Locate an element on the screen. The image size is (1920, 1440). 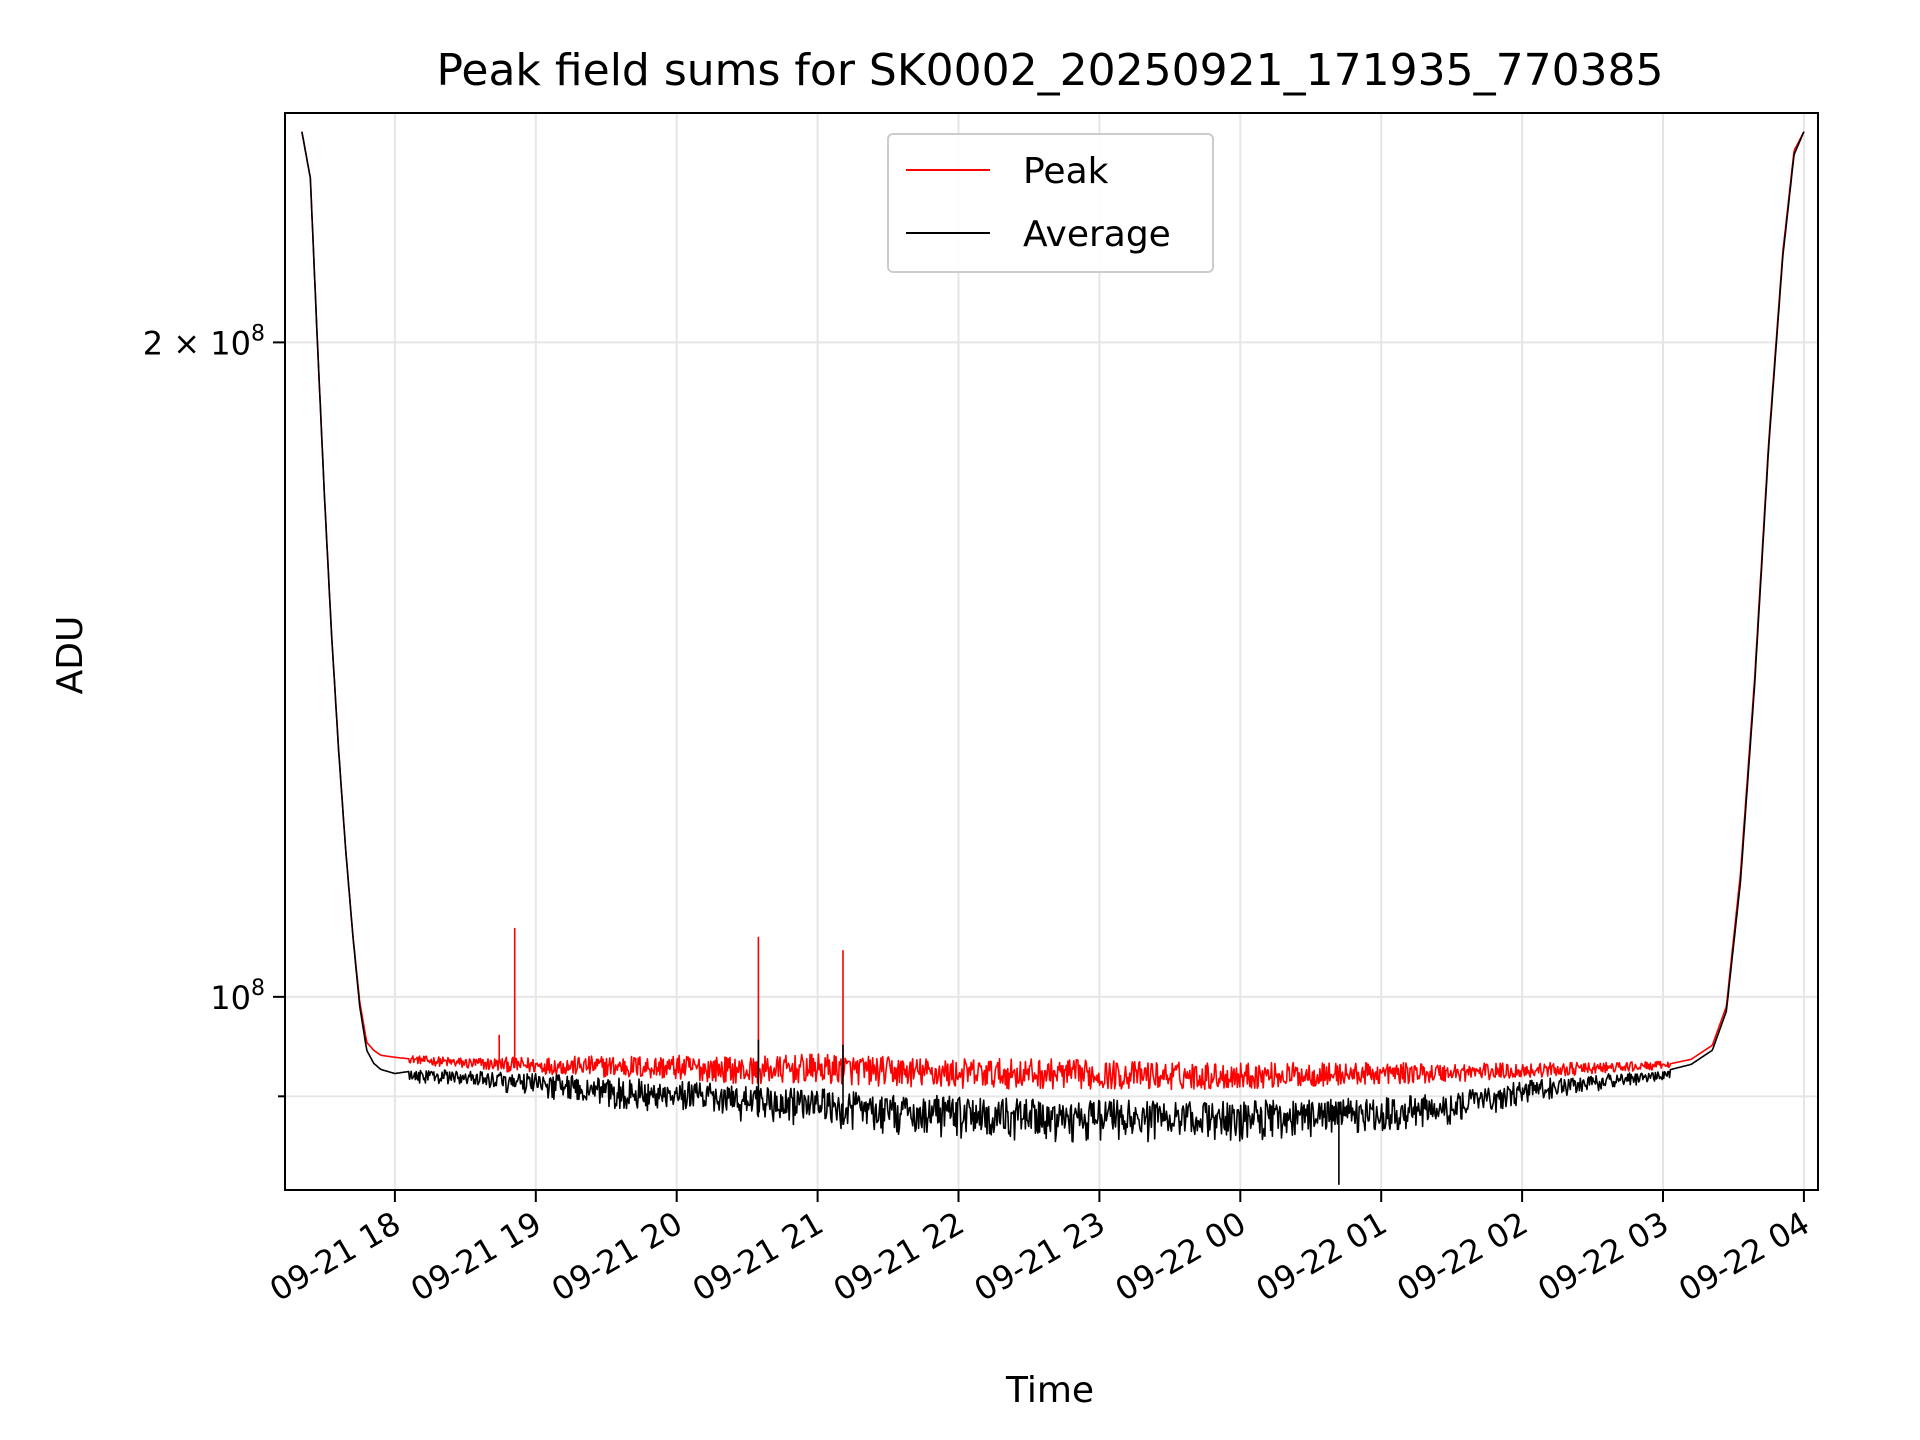
y-tick-label: 2 × 108 is located at coordinates (204, 341).